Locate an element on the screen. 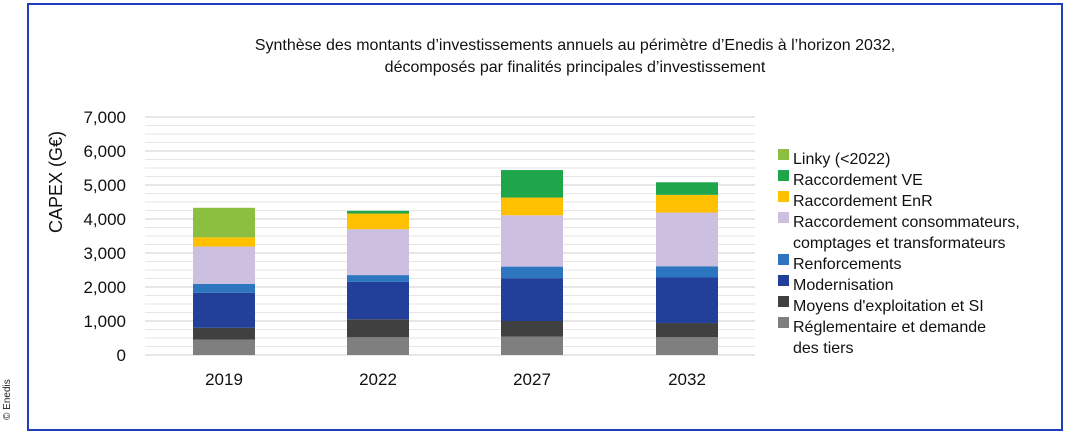 This screenshot has width=1069, height=437. y-tick-label: 0 is located at coordinates (121, 355).